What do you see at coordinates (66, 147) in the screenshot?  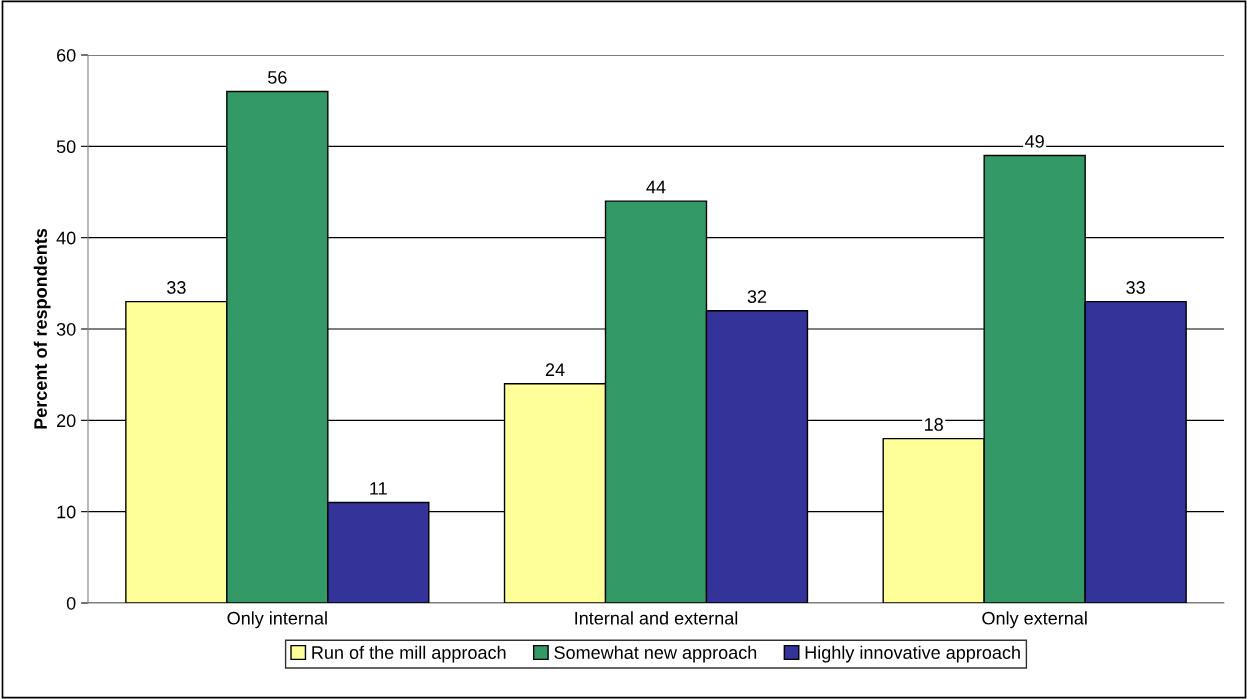 I see `y-tick-label: 50` at bounding box center [66, 147].